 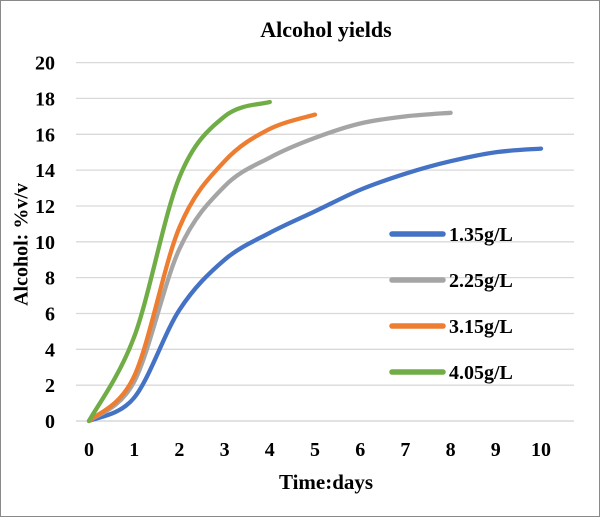 I want to click on y-tick-label: 0, so click(x=50, y=422).